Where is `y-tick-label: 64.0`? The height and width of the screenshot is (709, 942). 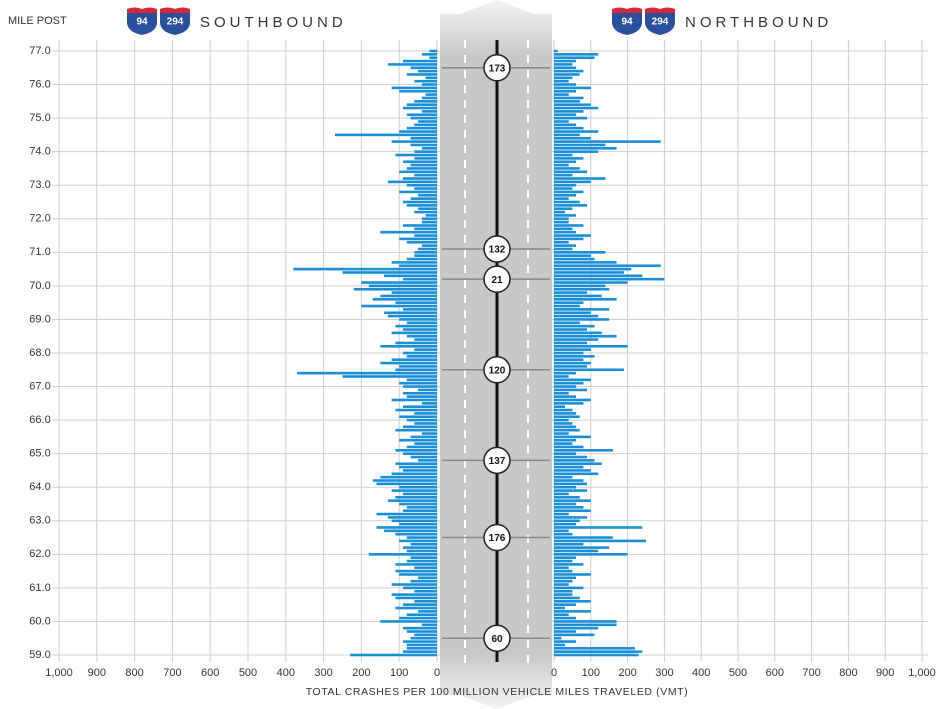 y-tick-label: 64.0 is located at coordinates (39, 487).